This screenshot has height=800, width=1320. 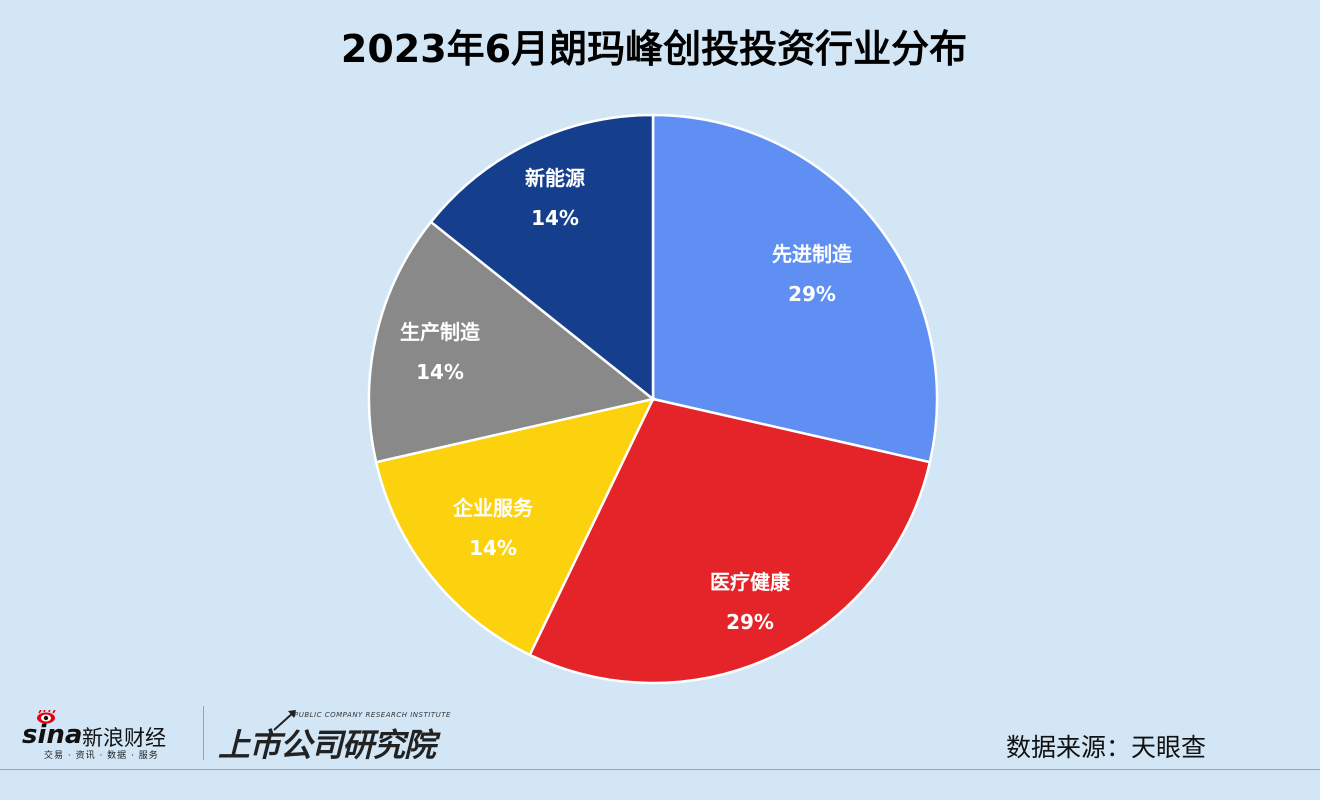 What do you see at coordinates (812, 254) in the screenshot?
I see `slice-category: 先进制造` at bounding box center [812, 254].